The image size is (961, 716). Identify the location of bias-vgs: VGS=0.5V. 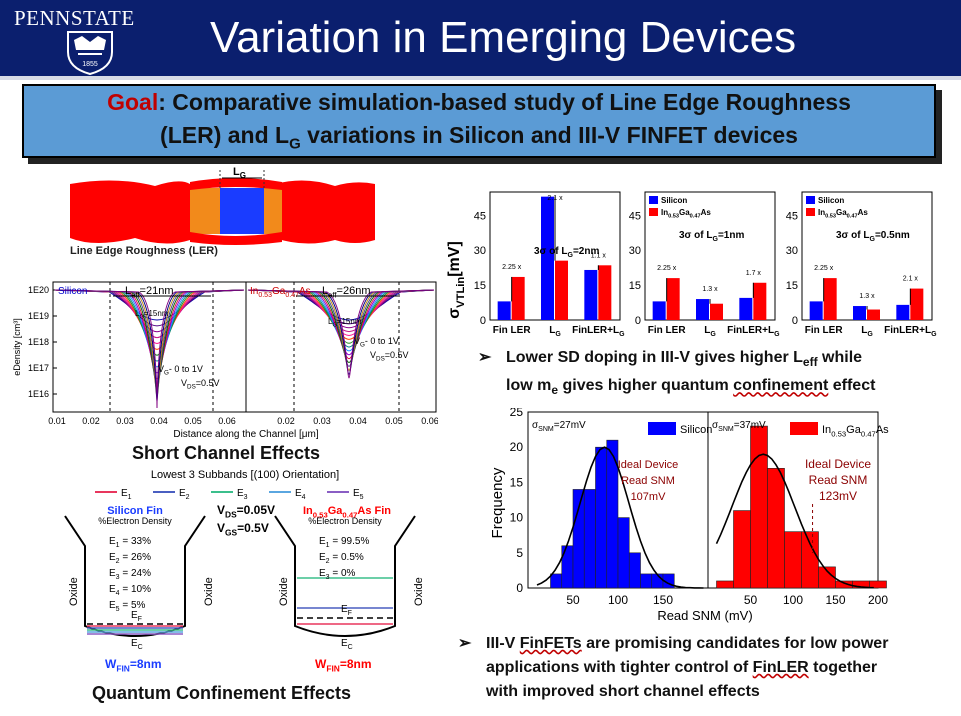
(243, 529).